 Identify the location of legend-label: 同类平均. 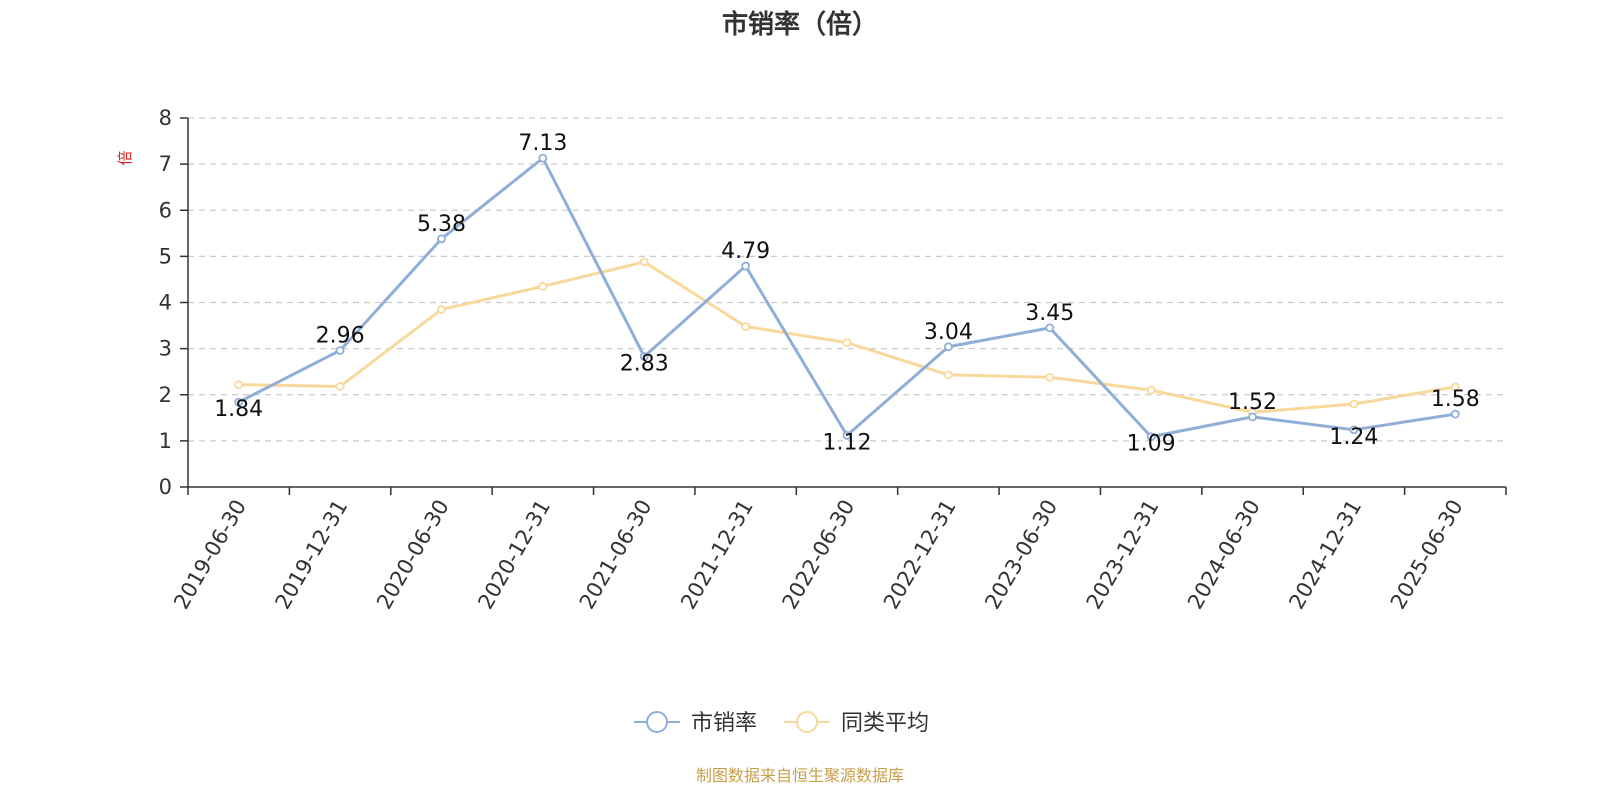
(885, 723).